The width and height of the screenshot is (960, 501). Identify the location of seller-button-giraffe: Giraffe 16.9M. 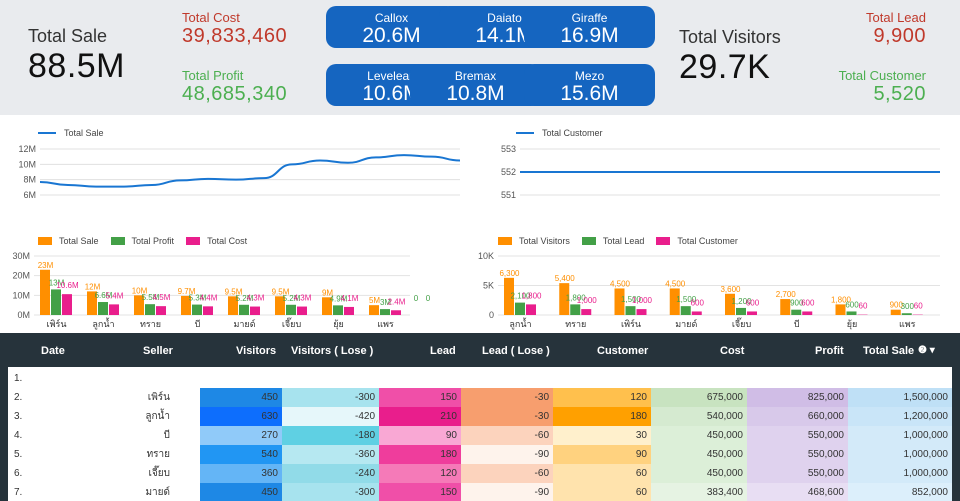
(589, 27).